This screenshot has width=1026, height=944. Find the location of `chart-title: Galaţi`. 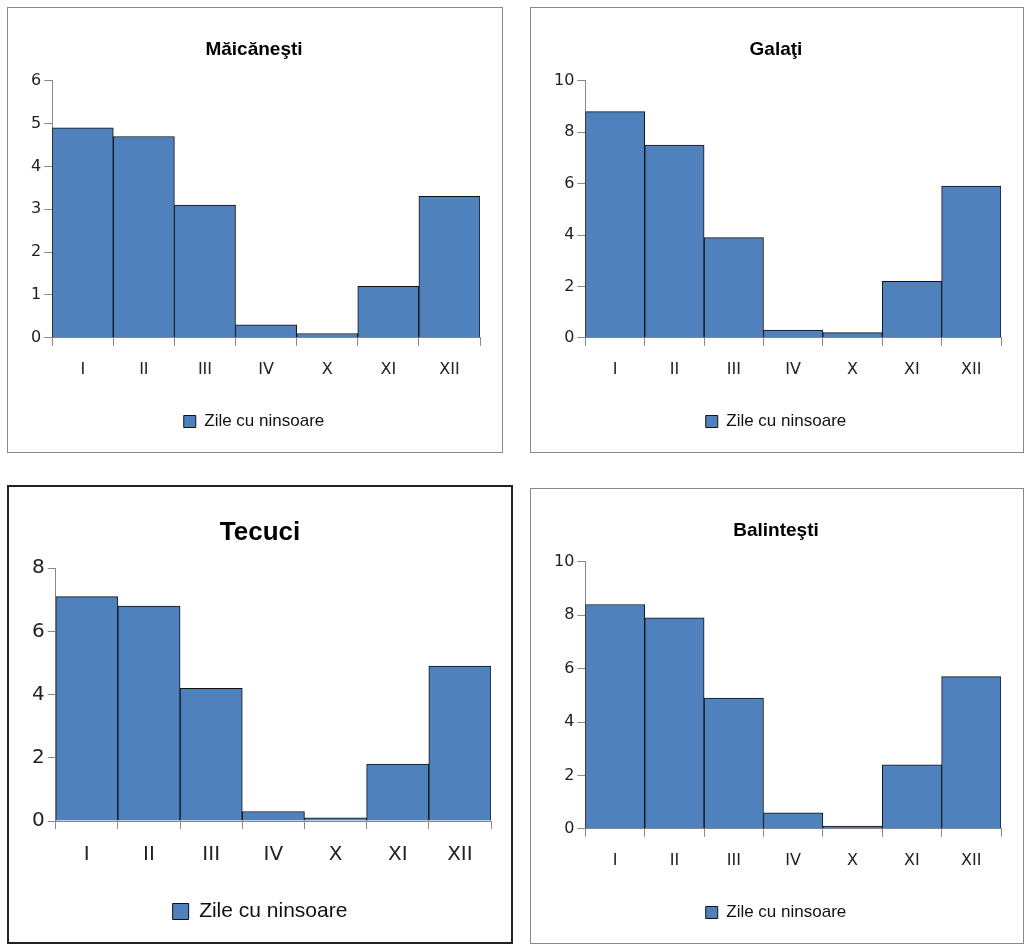

chart-title: Galaţi is located at coordinates (776, 48).